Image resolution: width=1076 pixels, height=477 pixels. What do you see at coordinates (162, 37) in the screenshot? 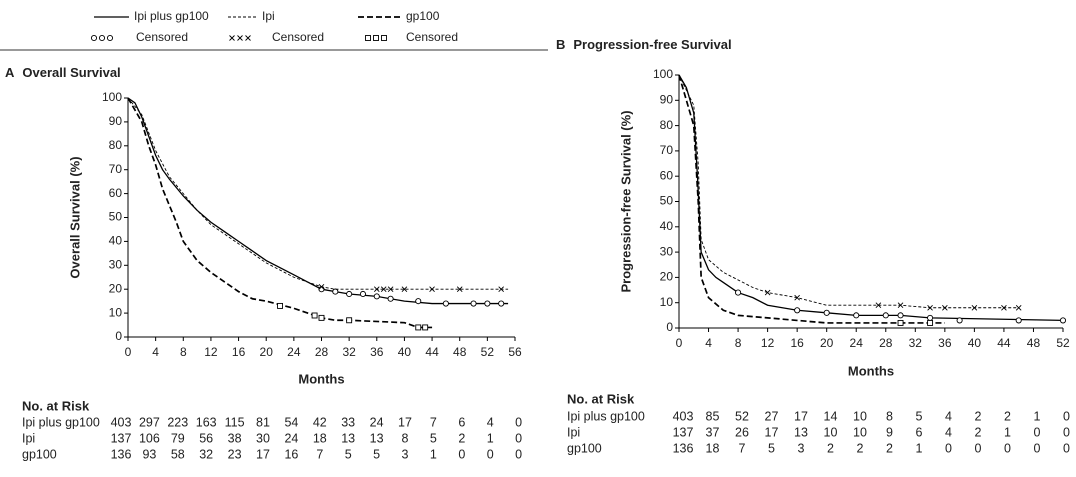
I see `legend-censored-label: Censored` at bounding box center [162, 37].